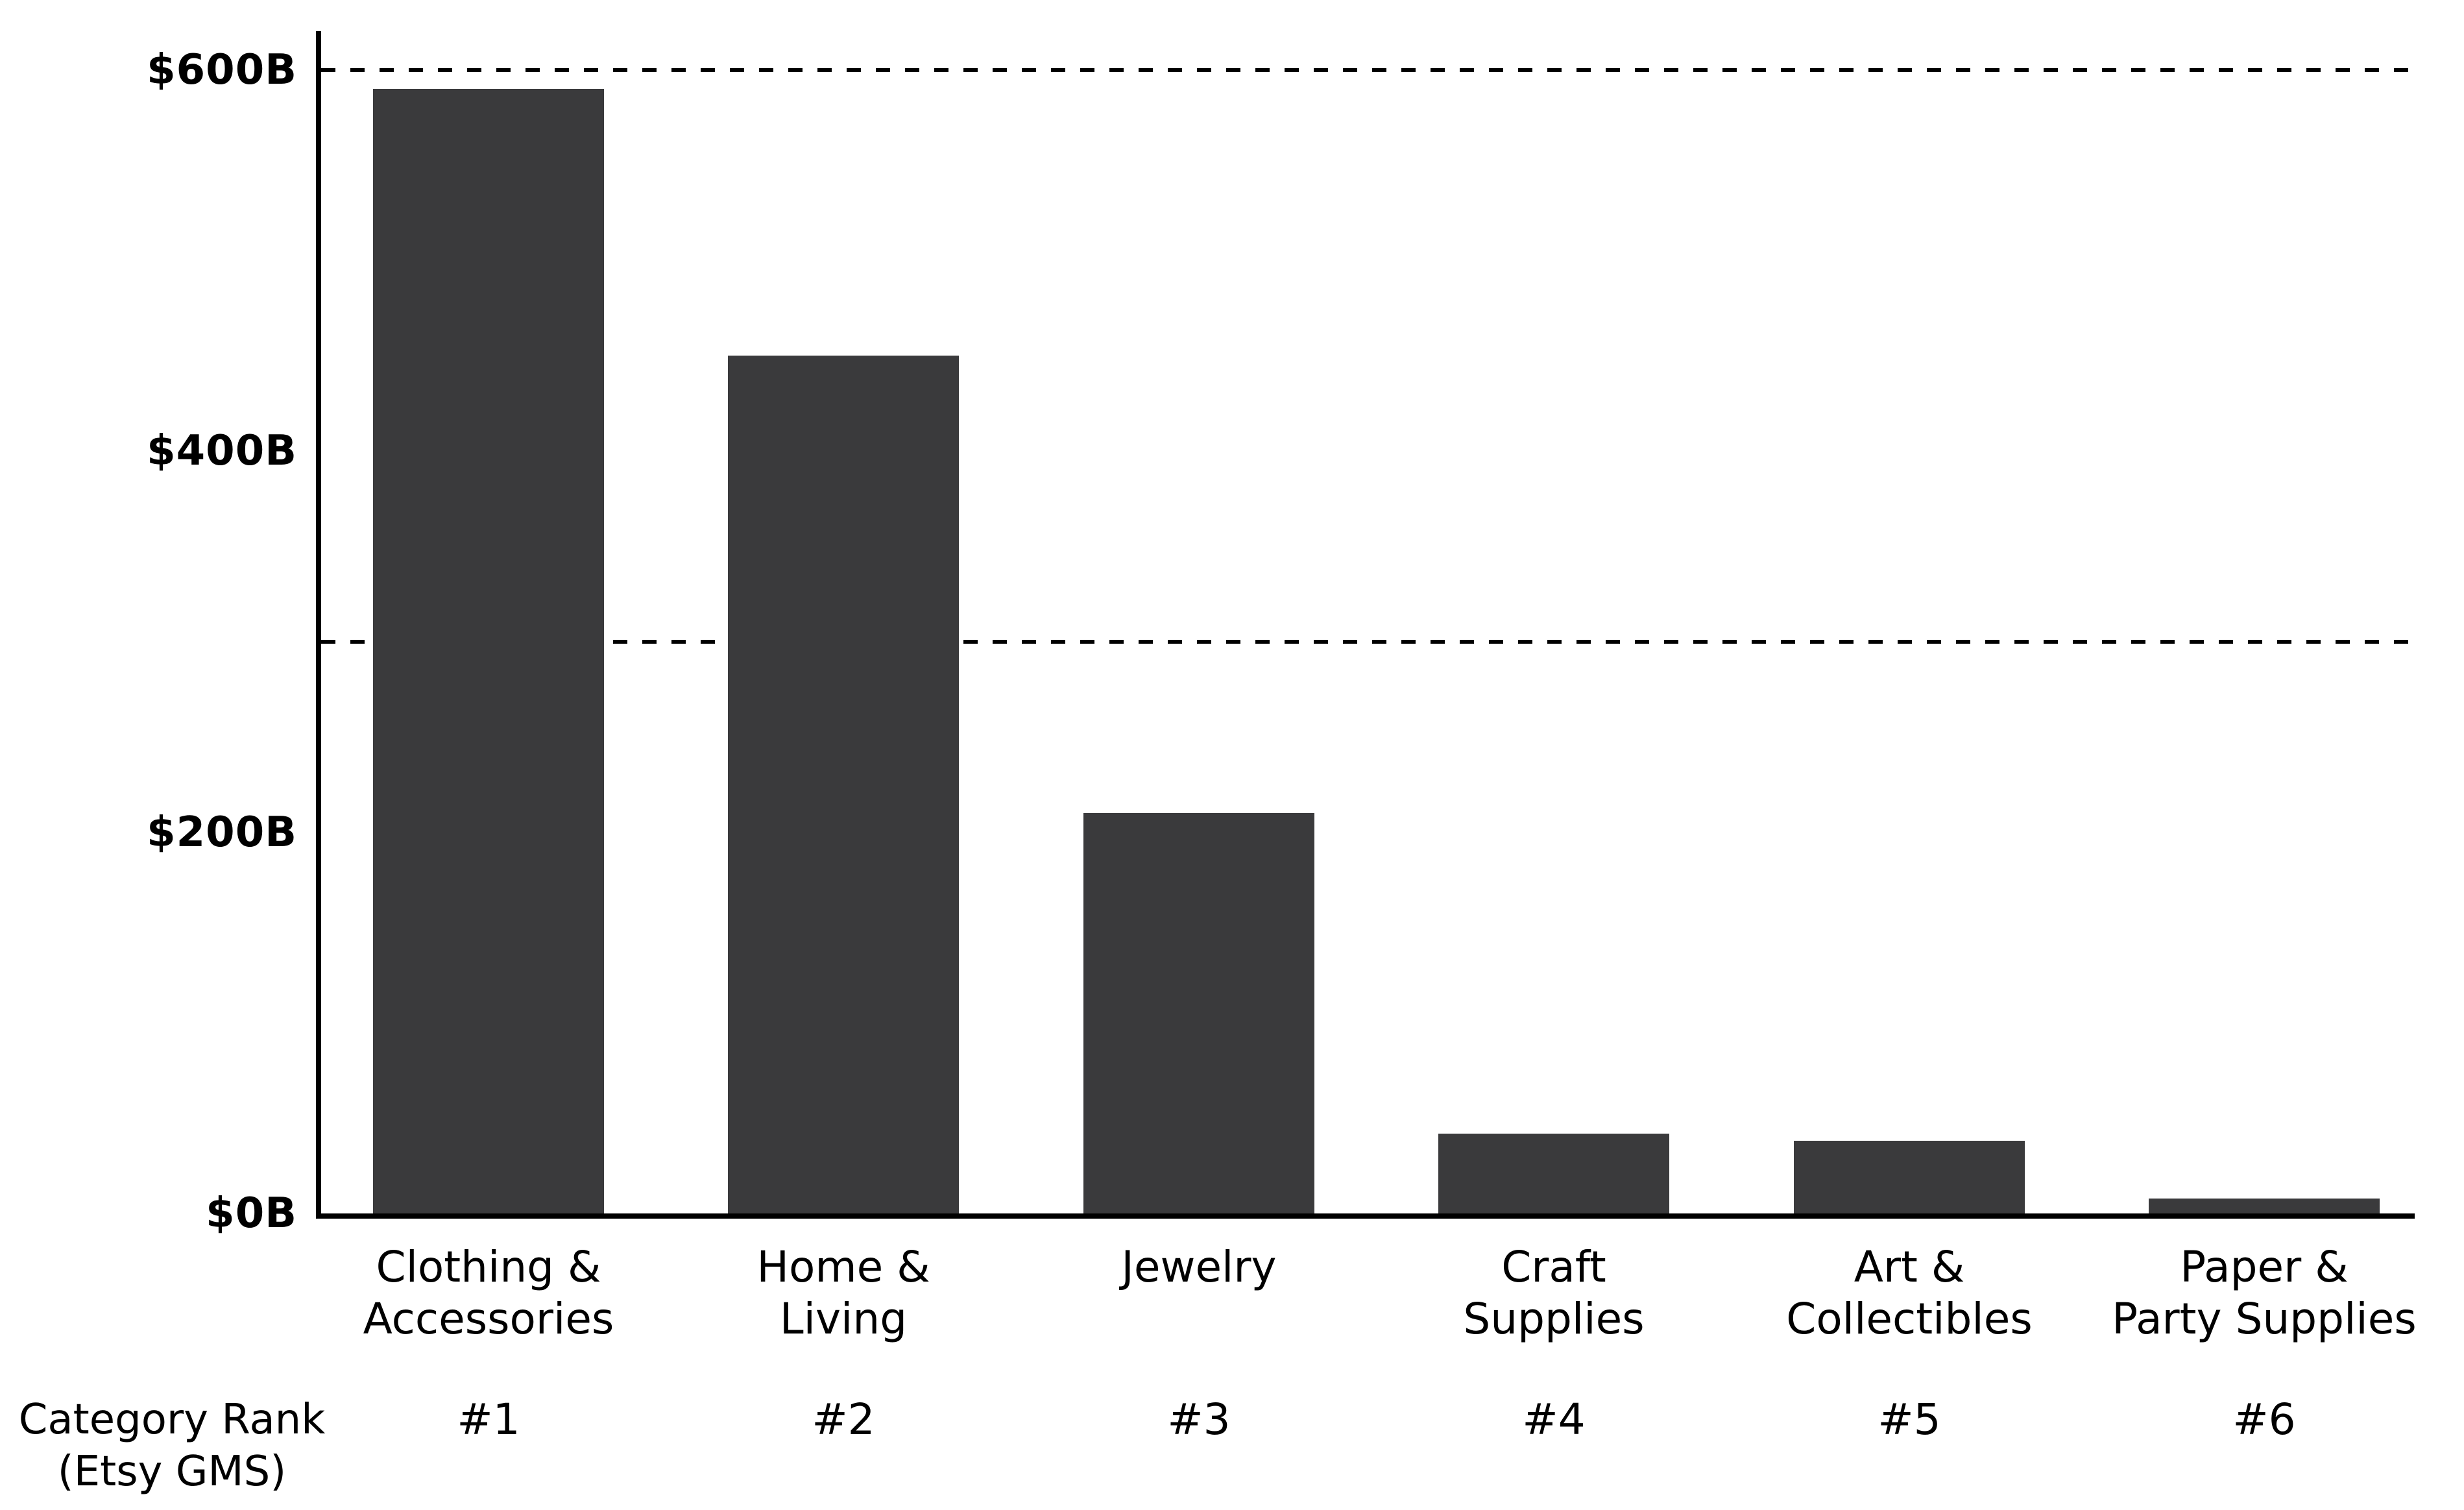 The image size is (2464, 1510). I want to click on bar-art-collectibles, so click(1909, 1177).